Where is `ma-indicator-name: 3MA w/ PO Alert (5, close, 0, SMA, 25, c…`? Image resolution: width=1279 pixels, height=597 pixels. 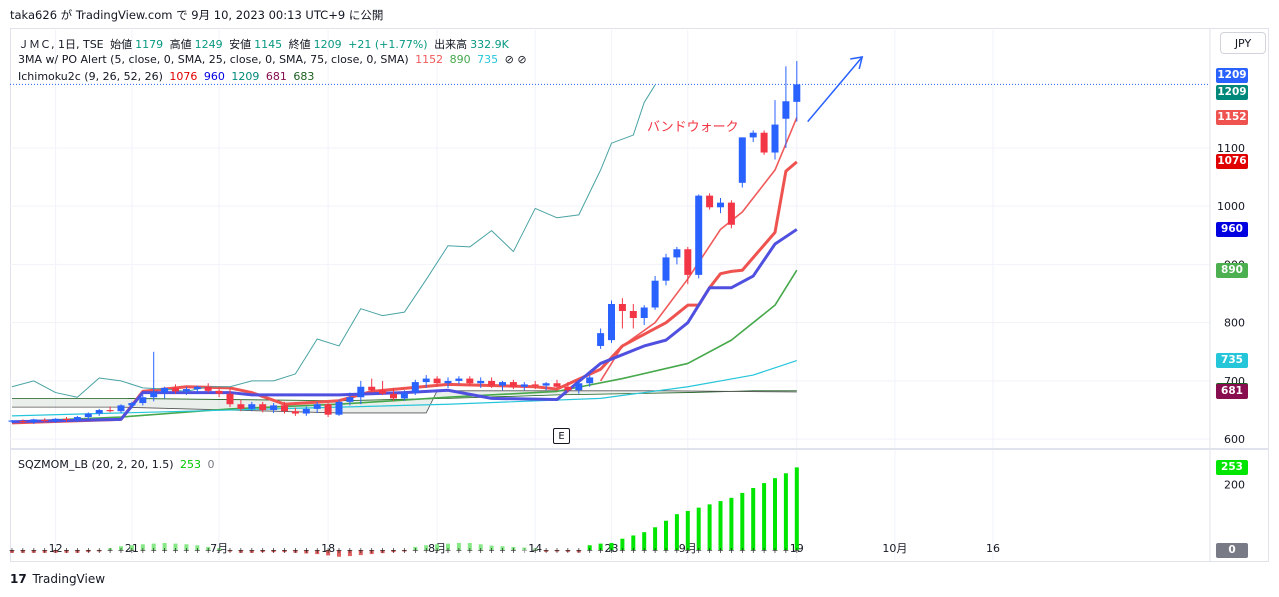
ma-indicator-name: 3MA w/ PO Alert (5, close, 0, SMA, 25, c… is located at coordinates (213, 59).